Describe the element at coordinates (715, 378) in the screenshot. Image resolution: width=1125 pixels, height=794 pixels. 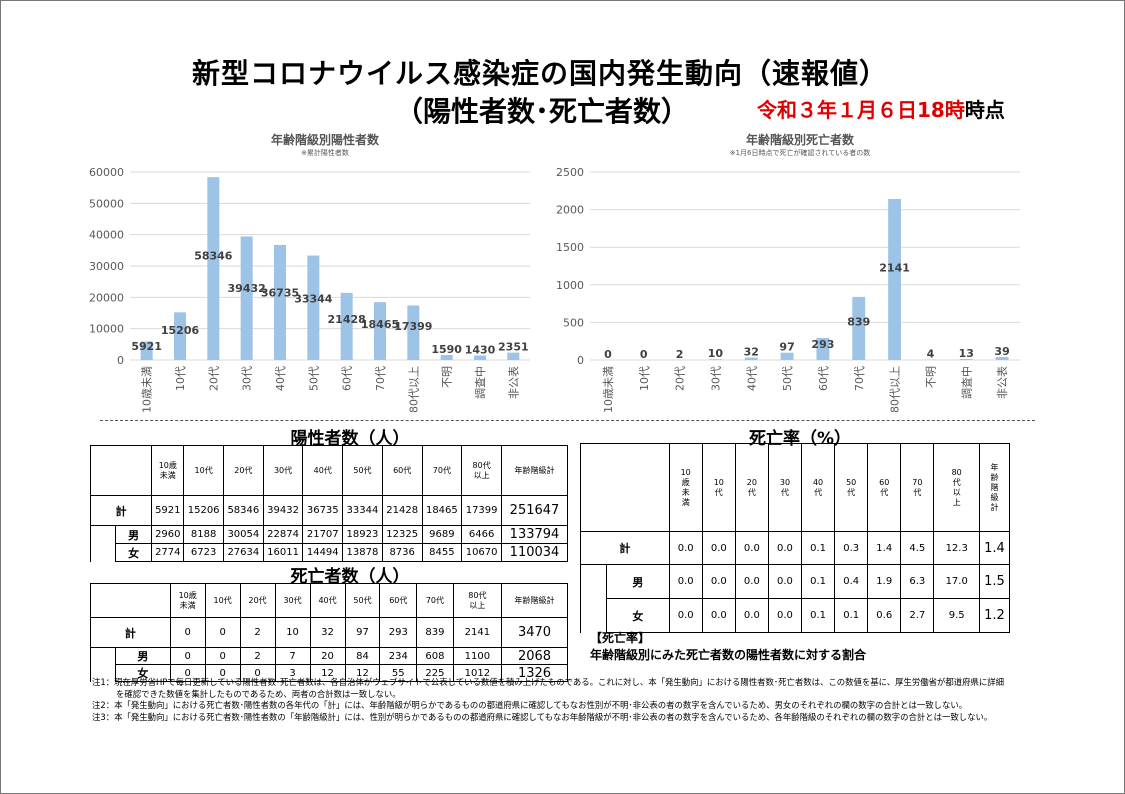
I see `death-xtick-label: 30代` at that location.